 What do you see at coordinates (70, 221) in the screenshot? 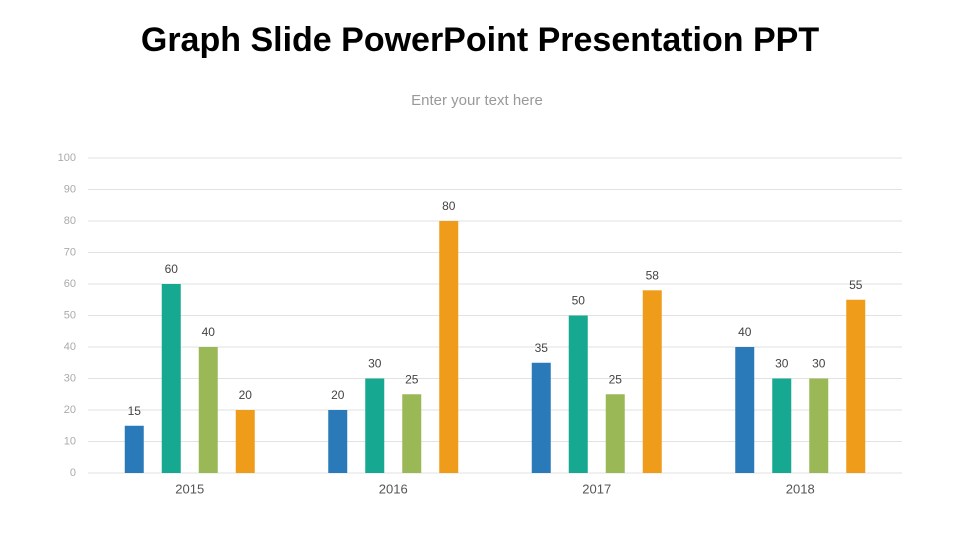
I see `y-tick-label: 80` at bounding box center [70, 221].